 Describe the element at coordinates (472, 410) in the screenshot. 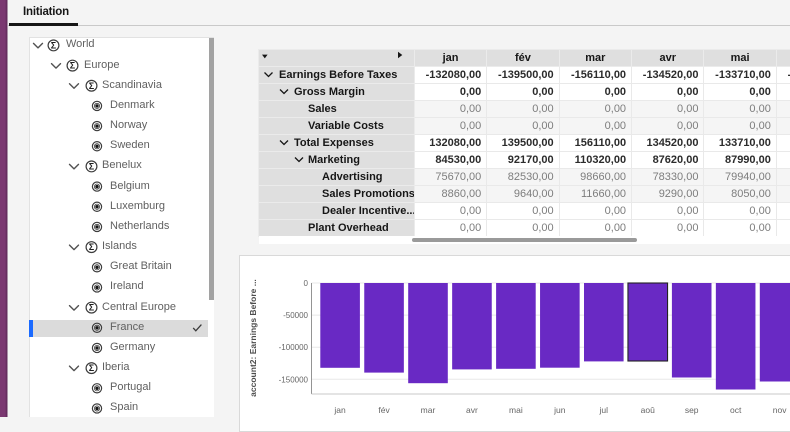

I see `svg-text: avr` at that location.